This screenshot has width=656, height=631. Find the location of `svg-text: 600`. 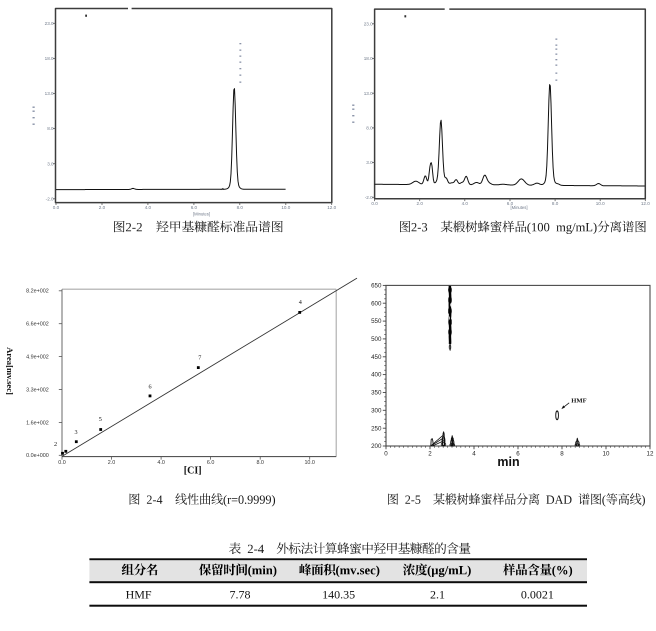

svg-text: 600 is located at coordinates (376, 303).